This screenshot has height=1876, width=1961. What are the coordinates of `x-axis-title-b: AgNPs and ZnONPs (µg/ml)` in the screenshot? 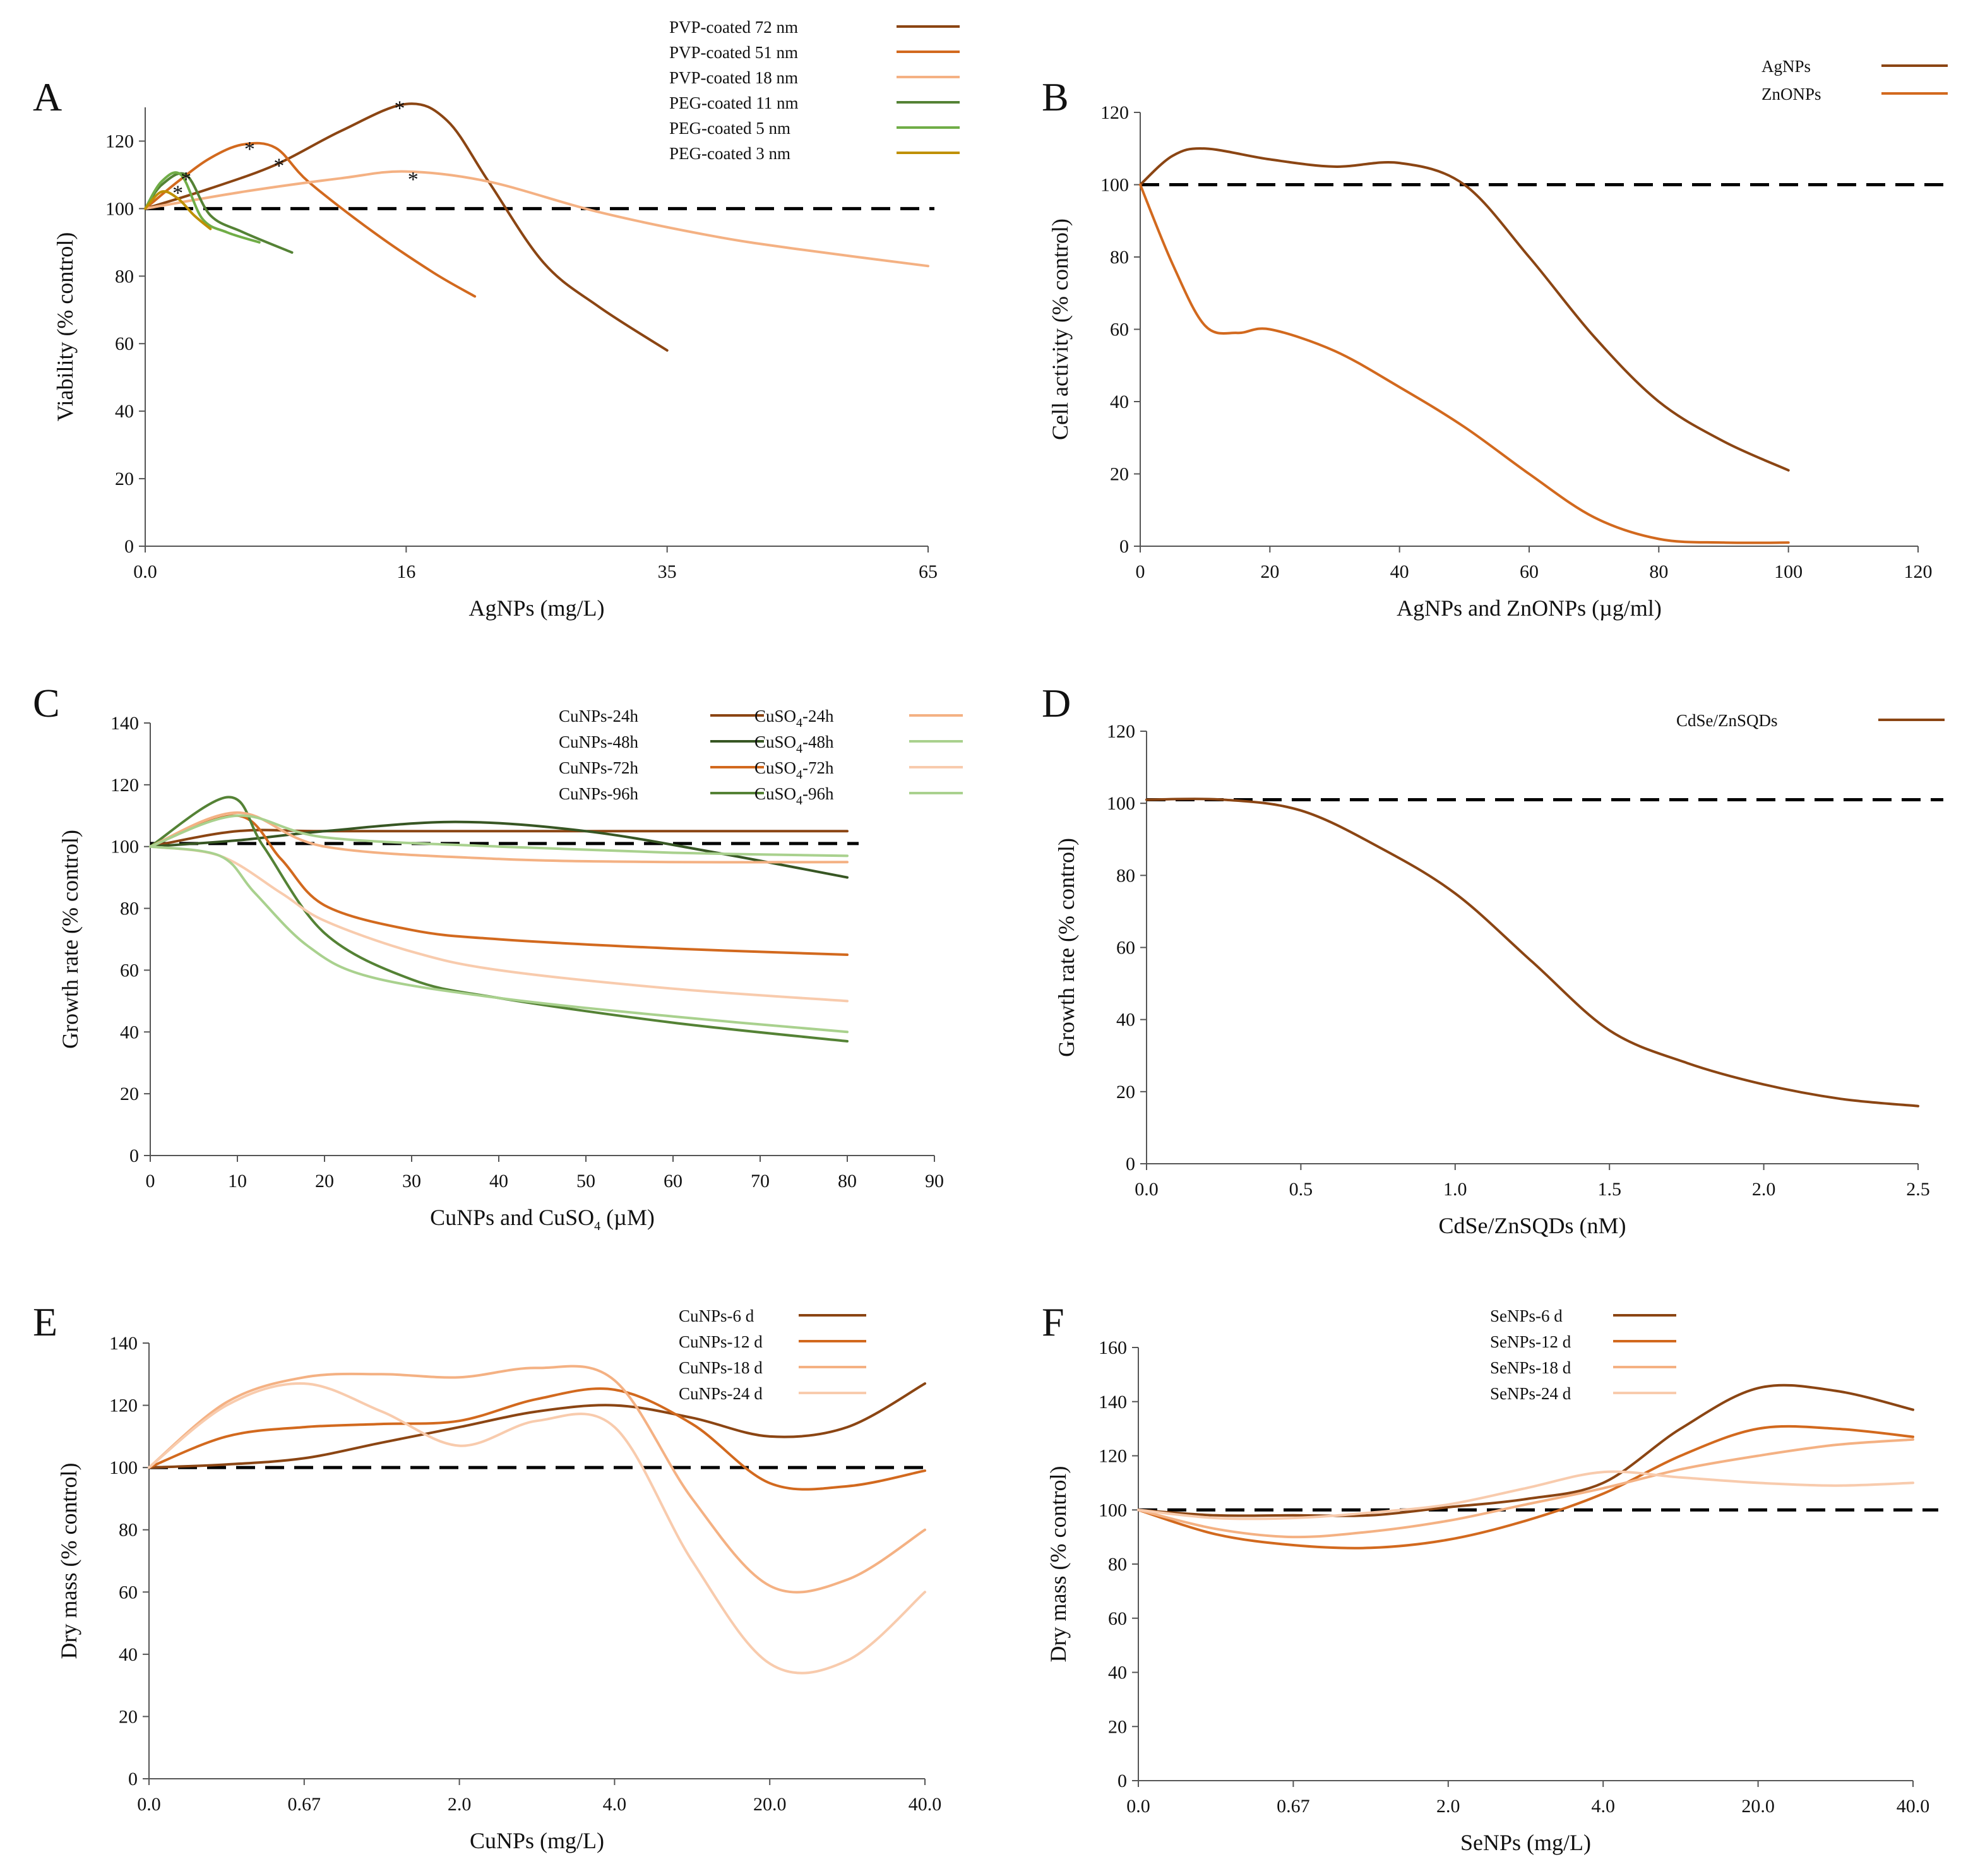 It's located at (1530, 608).